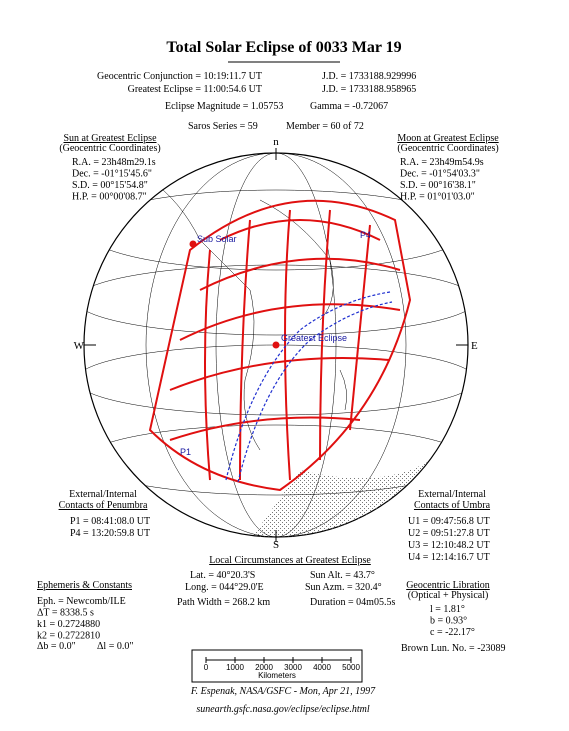 This screenshot has width=569, height=731. Describe the element at coordinates (206, 667) in the screenshot. I see `scale-label: 0` at that location.